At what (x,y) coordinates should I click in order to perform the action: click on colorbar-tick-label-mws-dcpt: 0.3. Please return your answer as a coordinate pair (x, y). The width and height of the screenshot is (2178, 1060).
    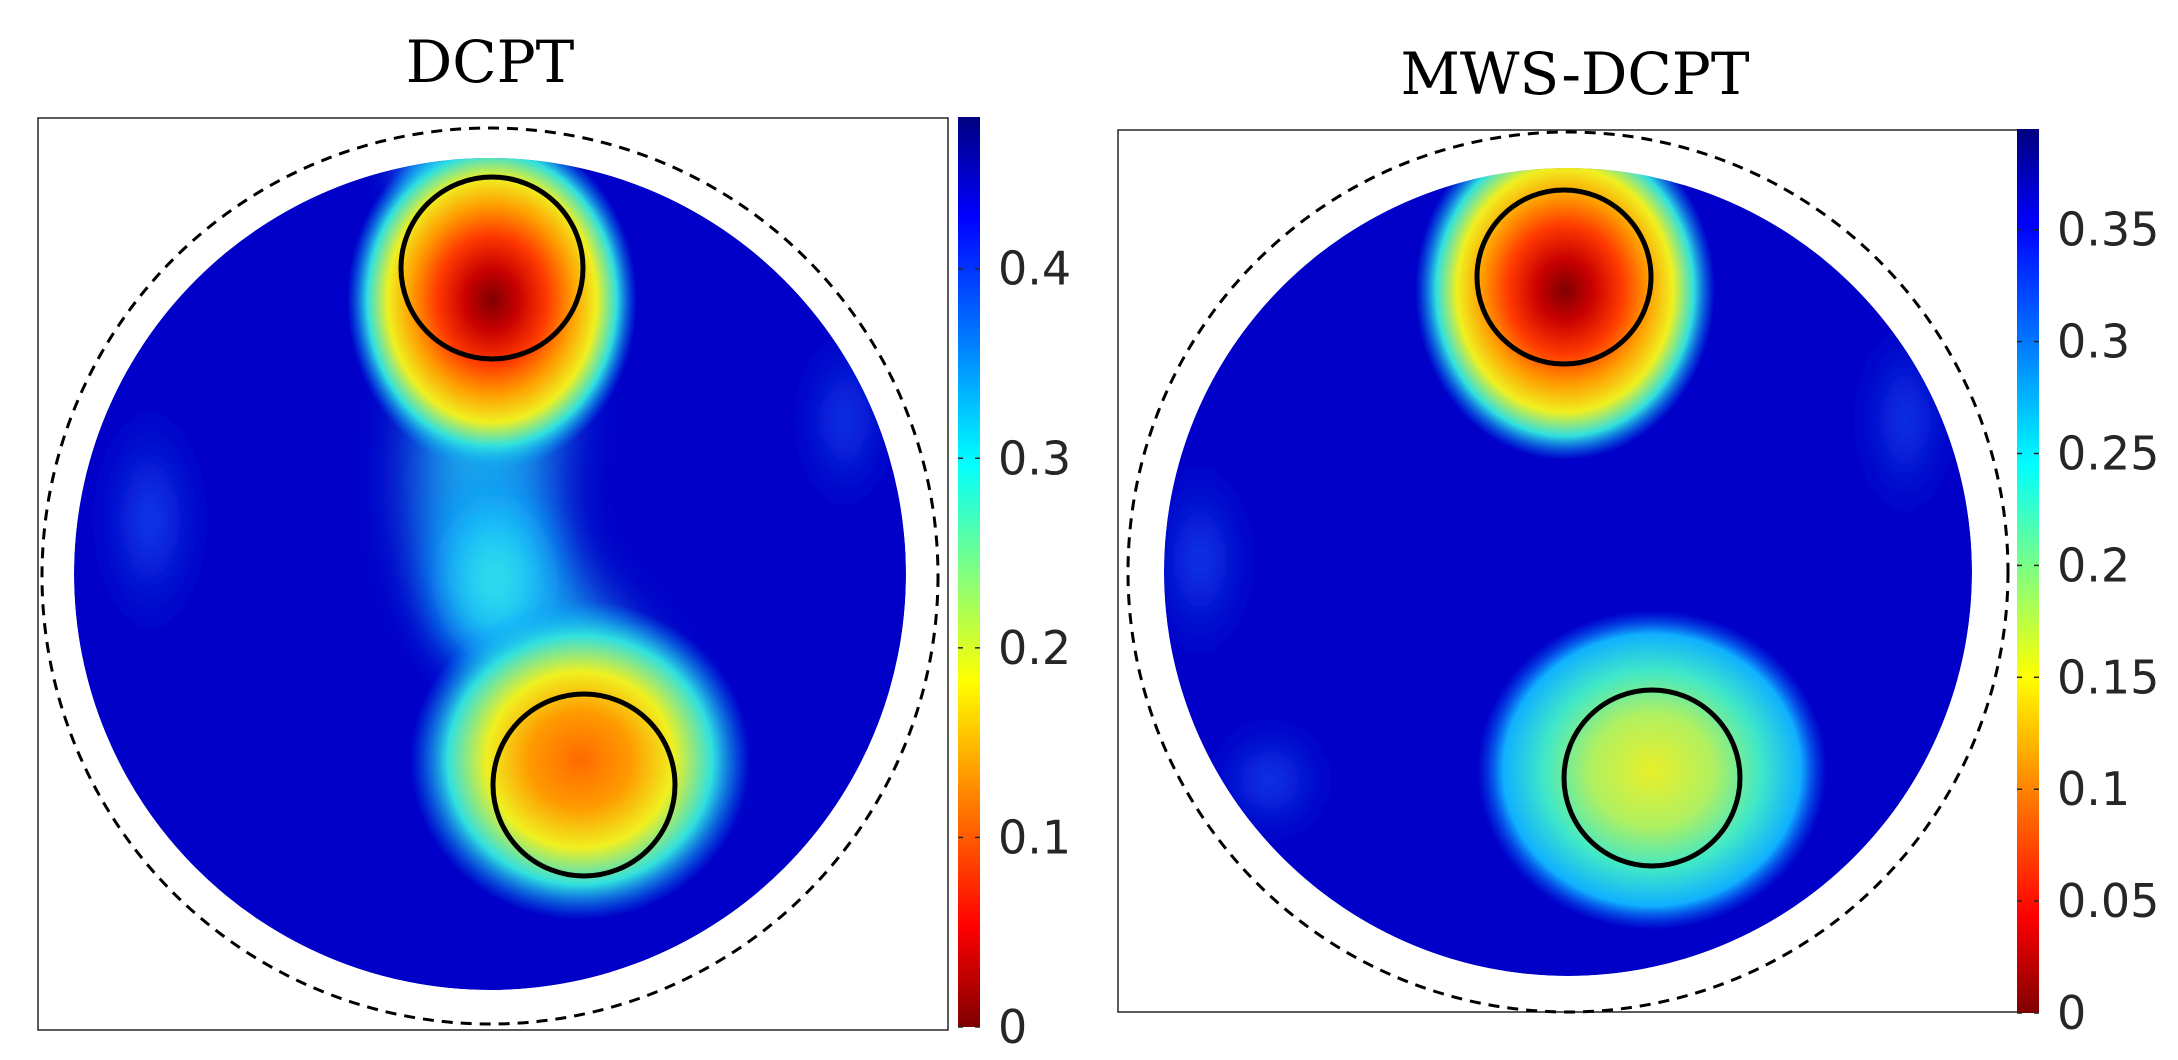
    Looking at the image, I should click on (2093, 342).